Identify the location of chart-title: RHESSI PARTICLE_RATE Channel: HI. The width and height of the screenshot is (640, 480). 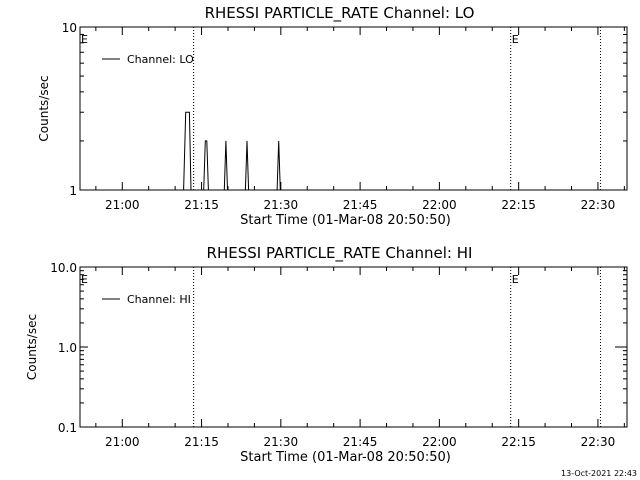
(340, 253).